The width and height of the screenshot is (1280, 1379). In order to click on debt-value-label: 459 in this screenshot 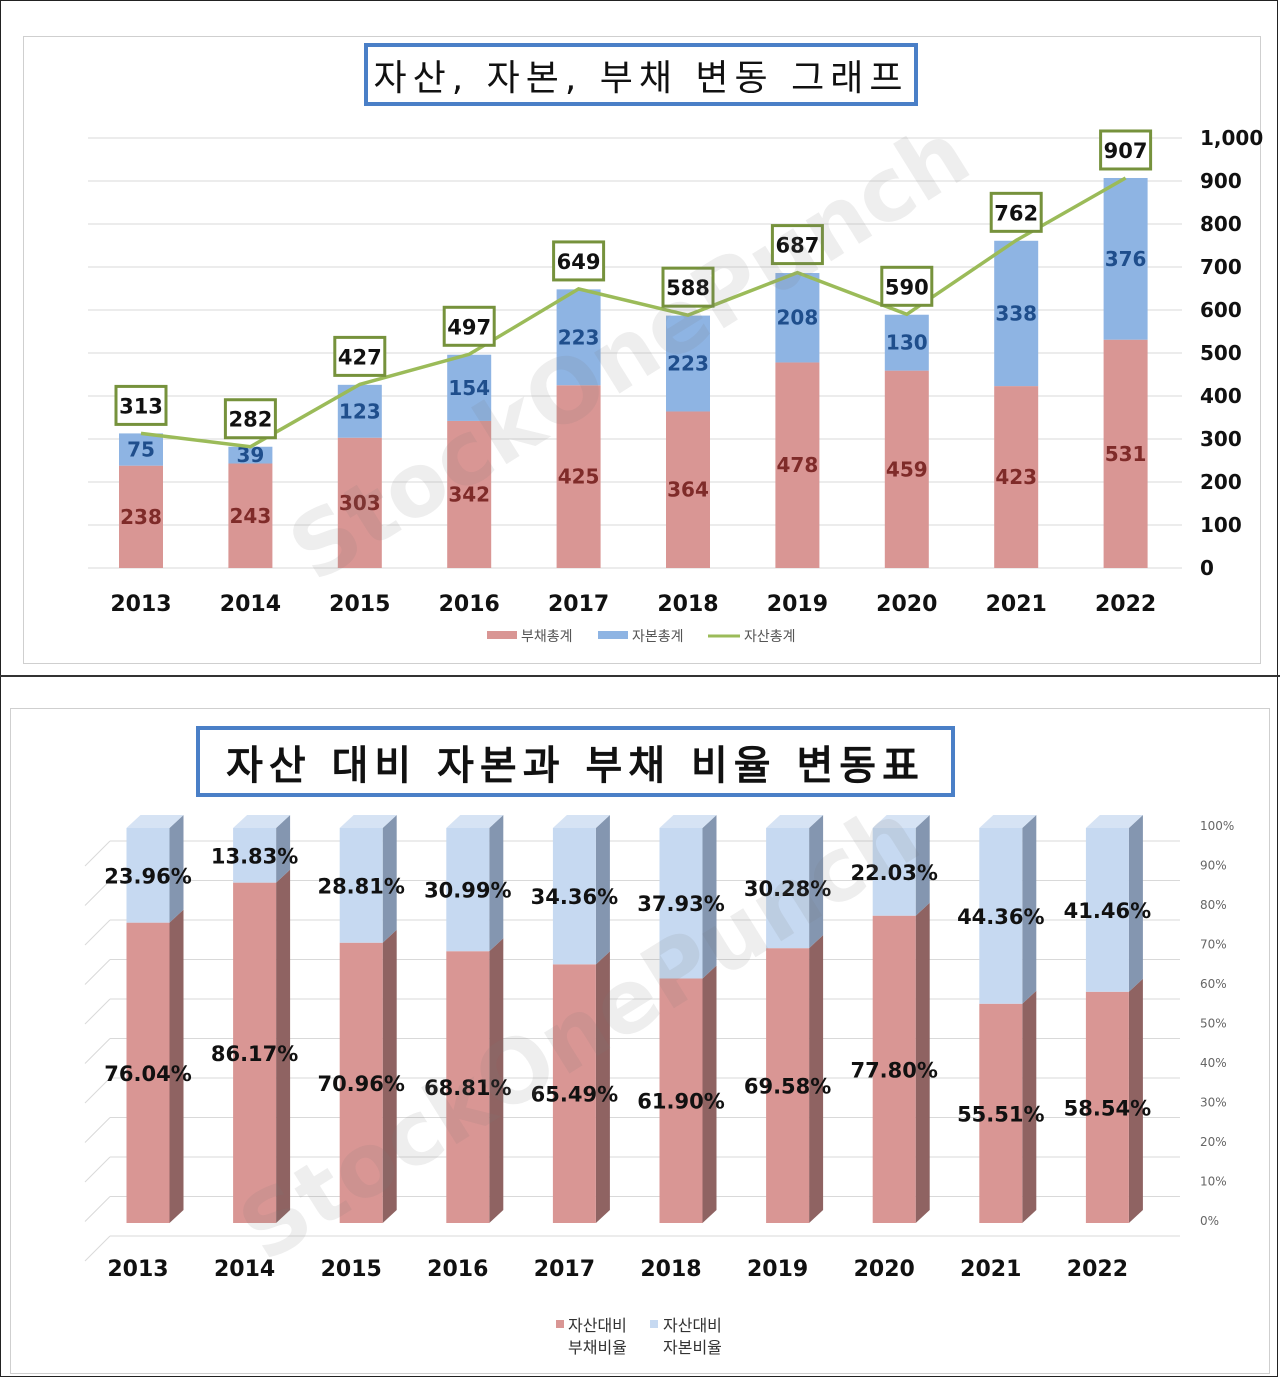, I will do `click(907, 469)`.